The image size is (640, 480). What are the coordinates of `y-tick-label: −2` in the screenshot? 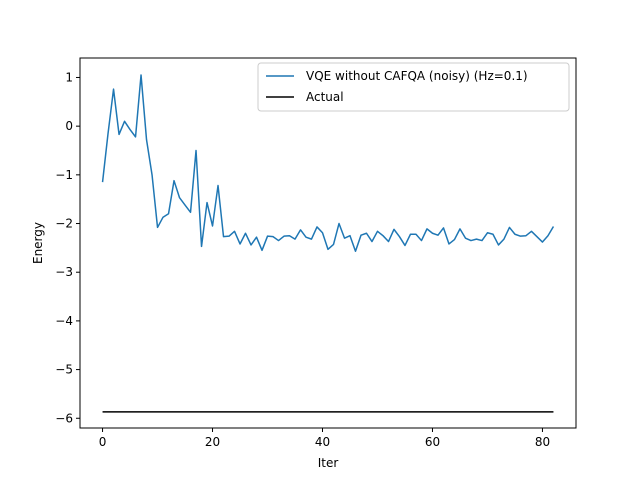 It's located at (64, 224).